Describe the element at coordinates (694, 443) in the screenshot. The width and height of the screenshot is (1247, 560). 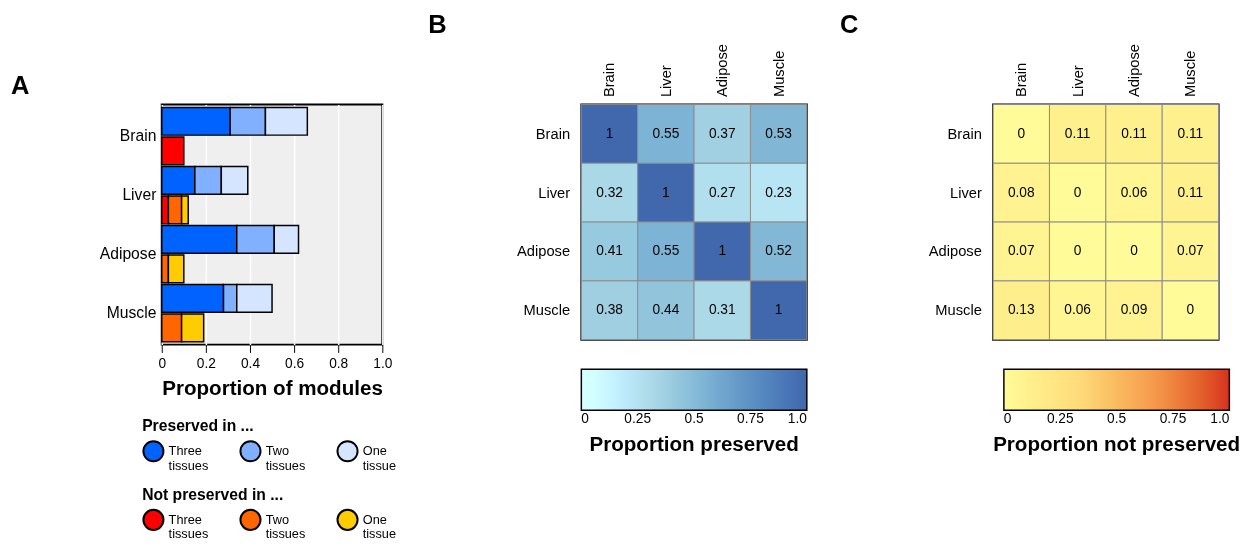
I see `color-bar-title: Proportion preserved` at that location.